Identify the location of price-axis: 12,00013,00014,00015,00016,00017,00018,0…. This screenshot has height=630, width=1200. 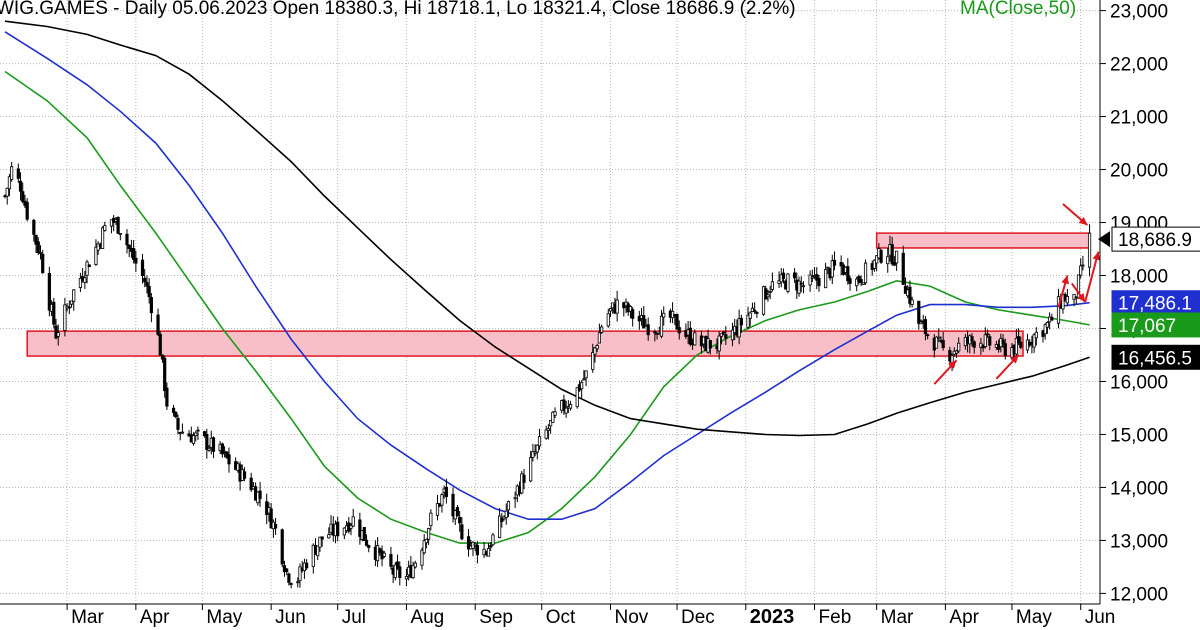
(1134, 303).